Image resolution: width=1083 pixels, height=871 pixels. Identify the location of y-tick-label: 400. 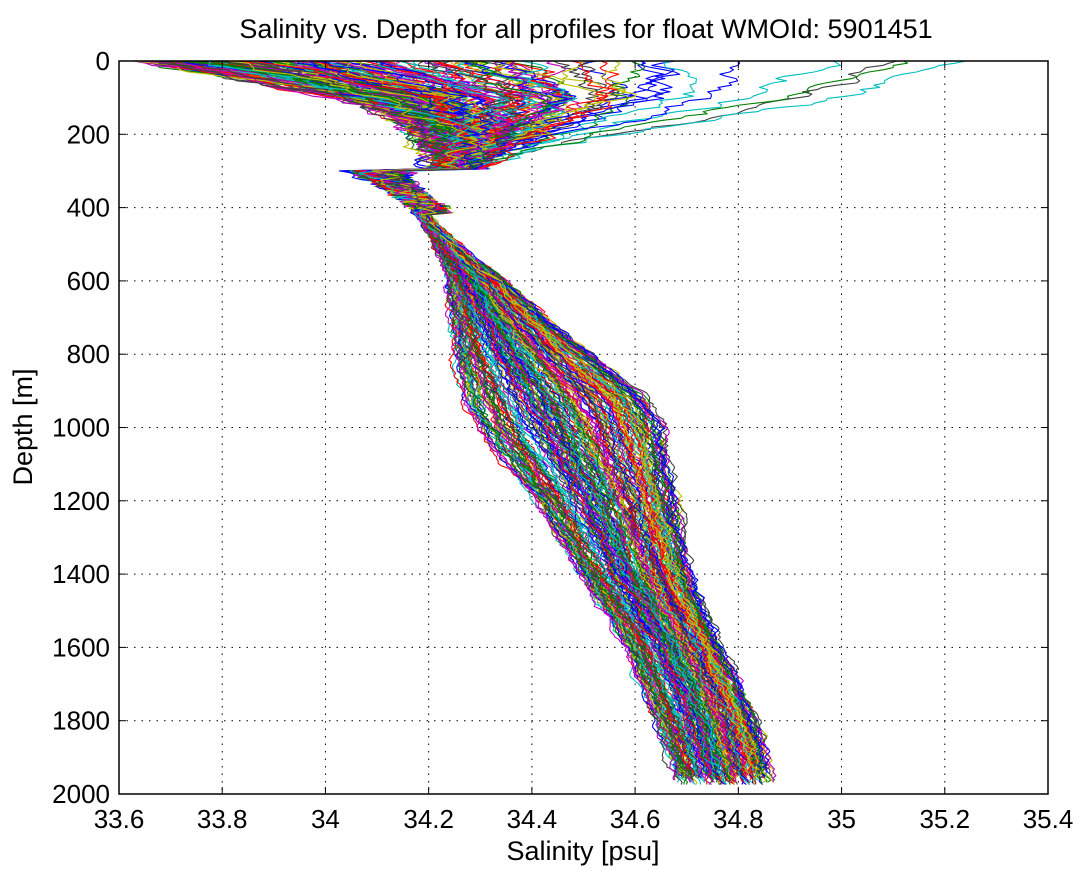
(88, 208).